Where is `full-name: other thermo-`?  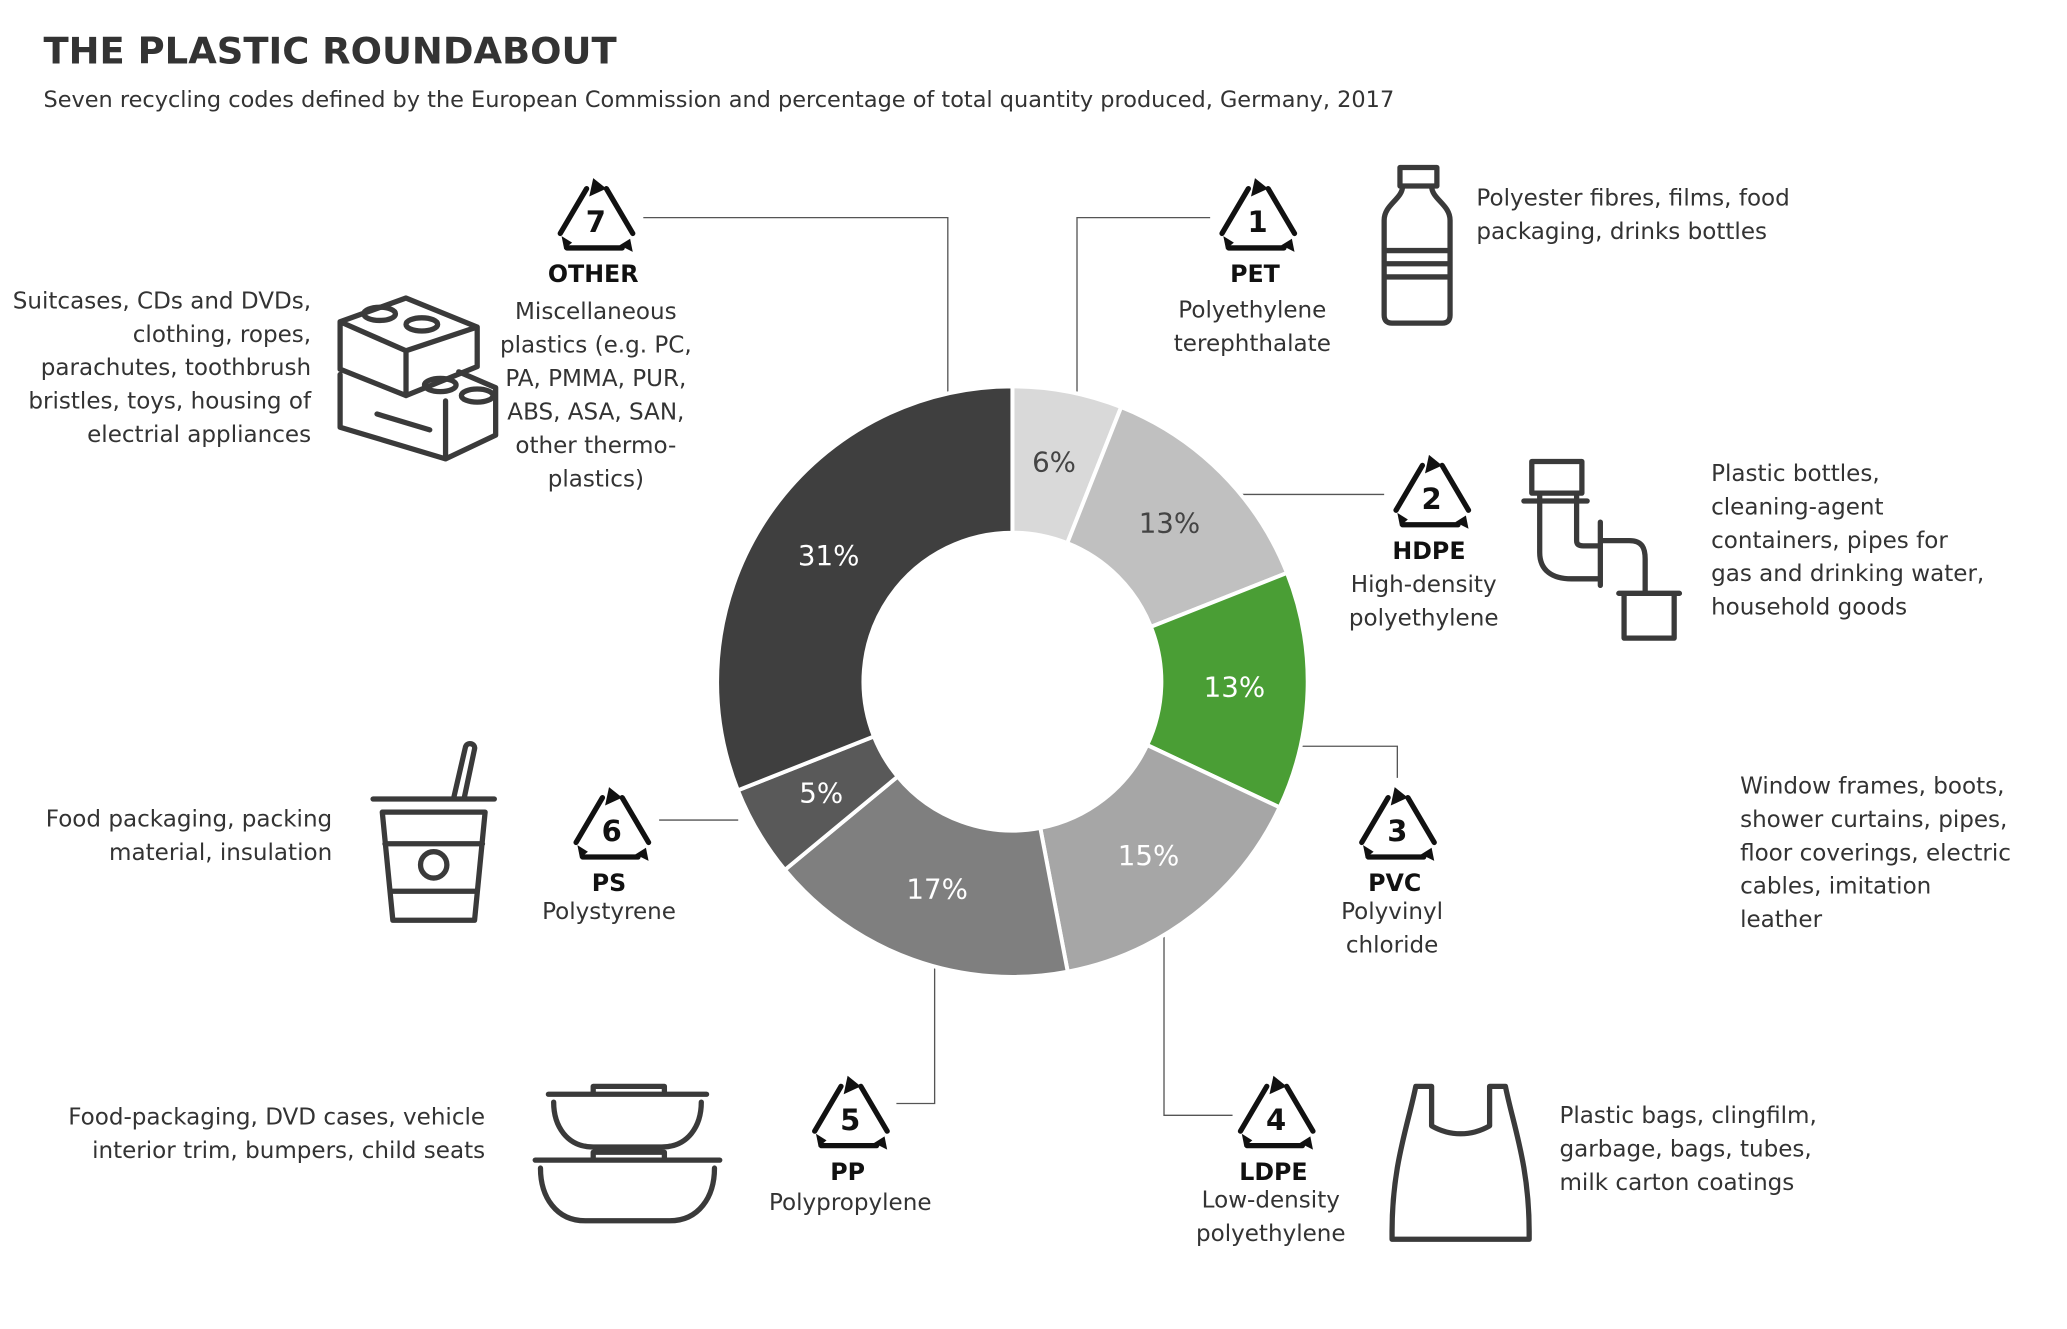
full-name: other thermo- is located at coordinates (595, 446).